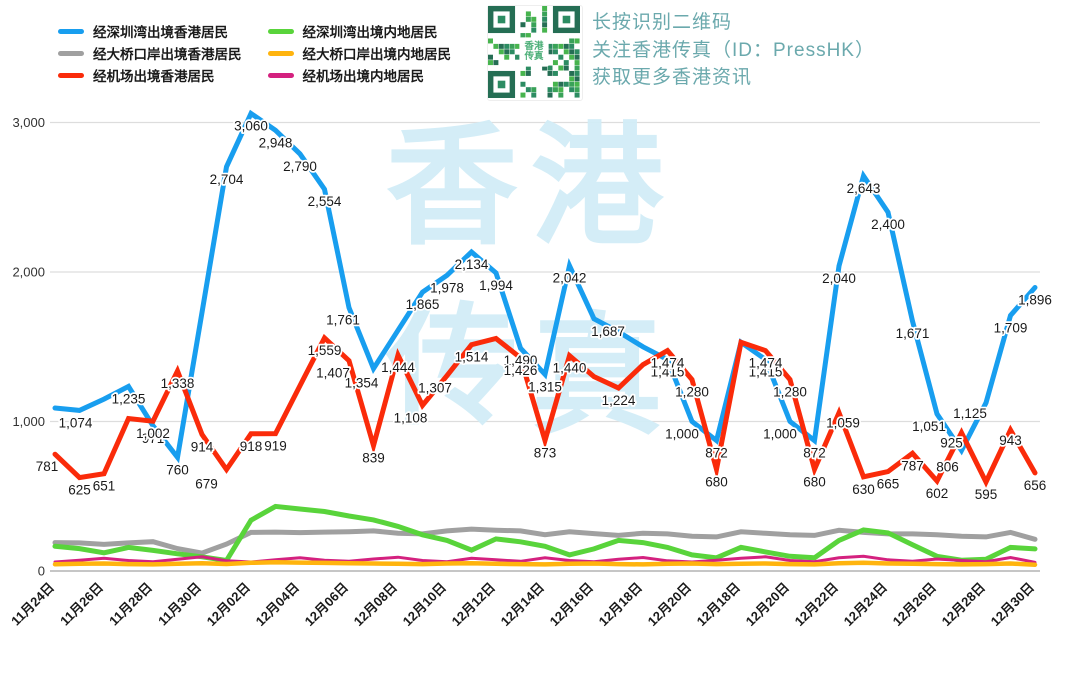 The height and width of the screenshot is (689, 1080). Describe the element at coordinates (359, 31) in the screenshot. I see `legend-item-green: 经深圳湾出境内地居民` at that location.